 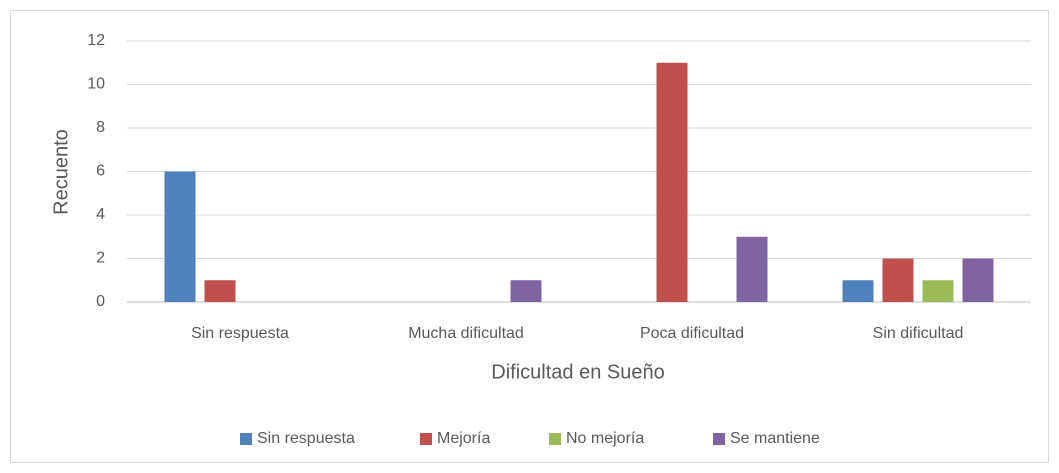 What do you see at coordinates (100, 214) in the screenshot?
I see `y-tick-label: 4` at bounding box center [100, 214].